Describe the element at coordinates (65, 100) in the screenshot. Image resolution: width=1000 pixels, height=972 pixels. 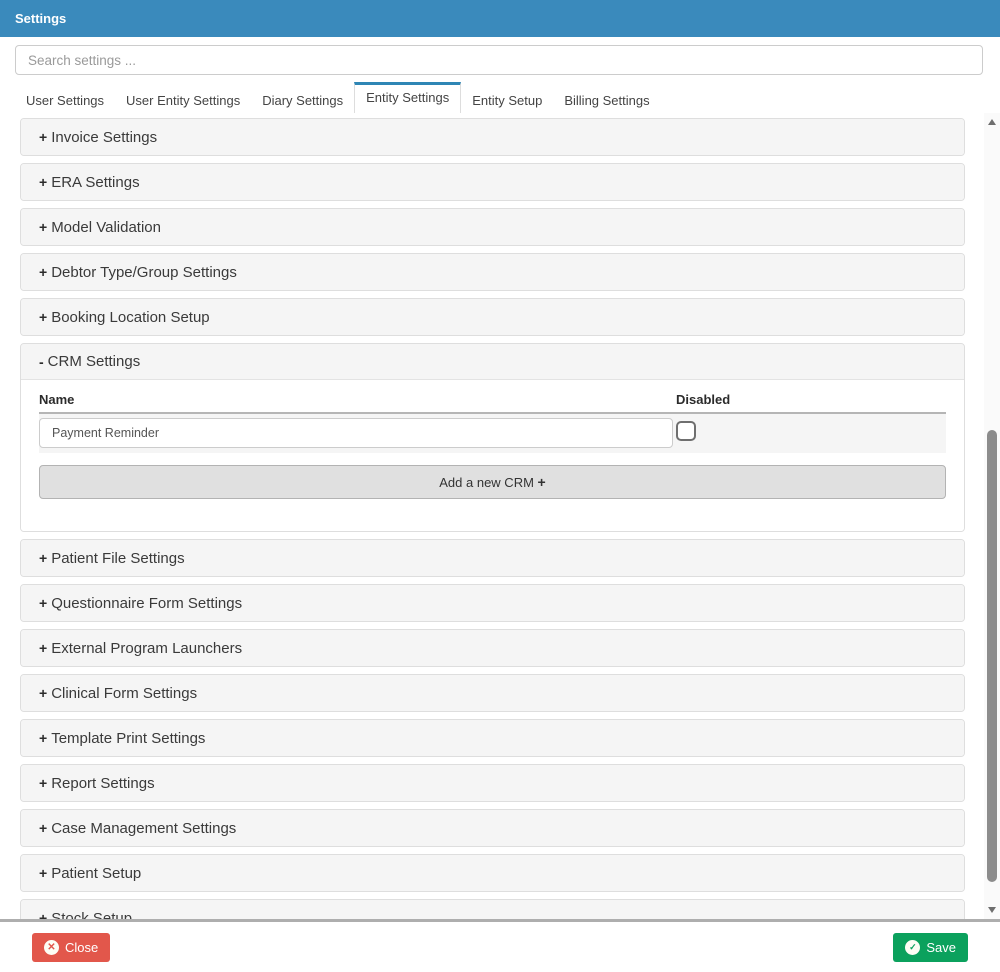
I see `tab-user-settings: User Settings` at that location.